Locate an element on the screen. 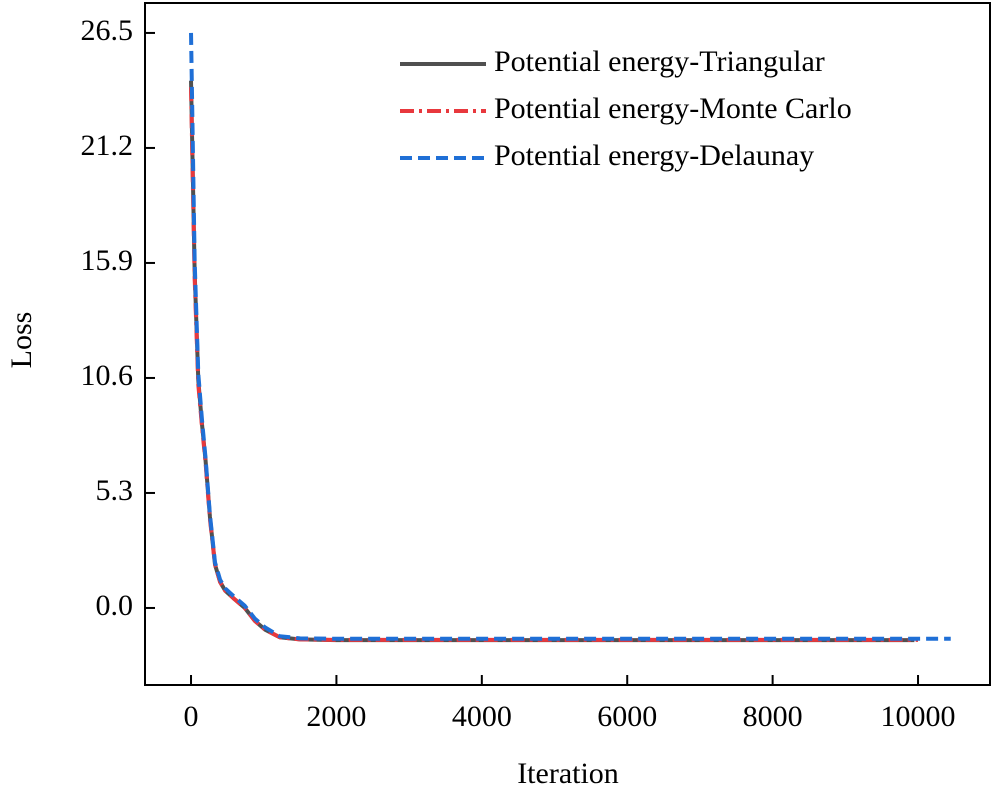 The image size is (996, 793). x-tick-label: 10000 is located at coordinates (918, 716).